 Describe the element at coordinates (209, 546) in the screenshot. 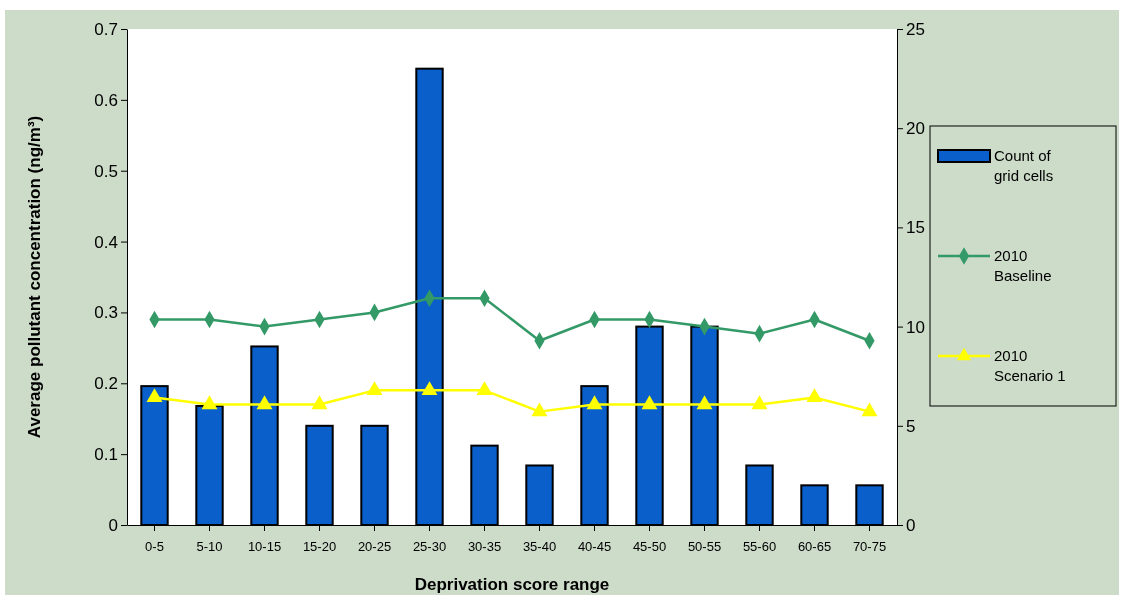

I see `x-tick-label: 5-10` at that location.